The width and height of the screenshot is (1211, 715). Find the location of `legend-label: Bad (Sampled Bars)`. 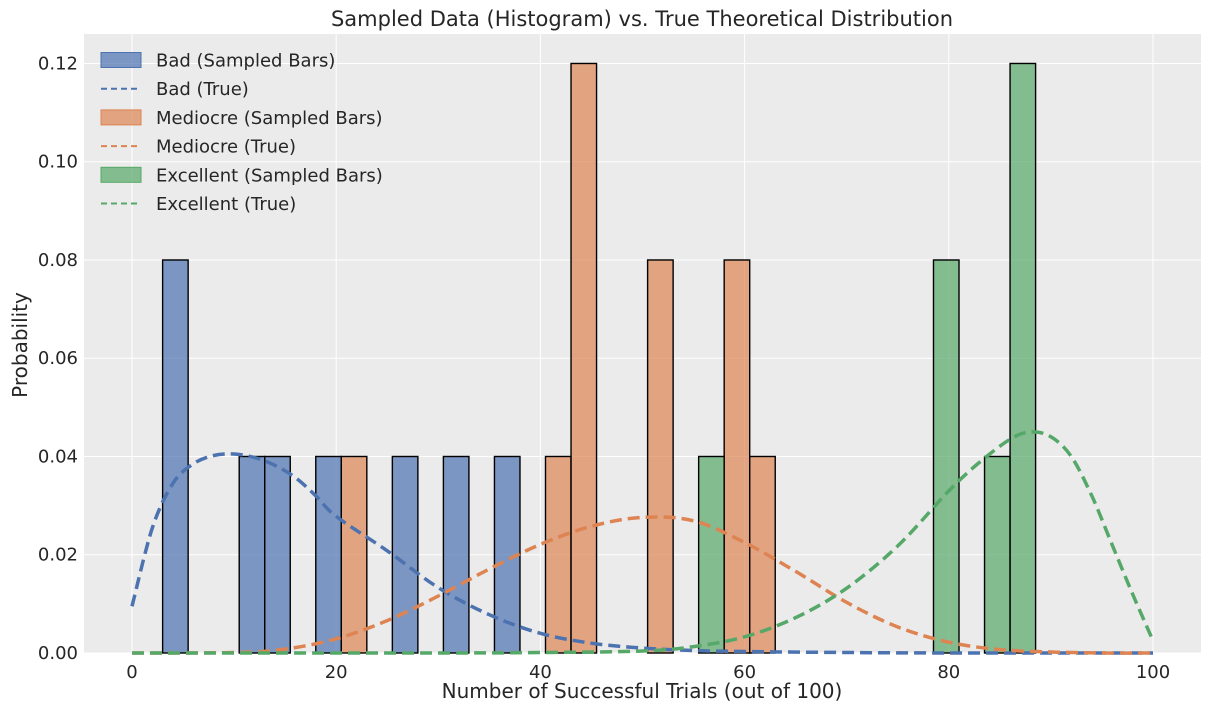

legend-label: Bad (Sampled Bars) is located at coordinates (245, 61).